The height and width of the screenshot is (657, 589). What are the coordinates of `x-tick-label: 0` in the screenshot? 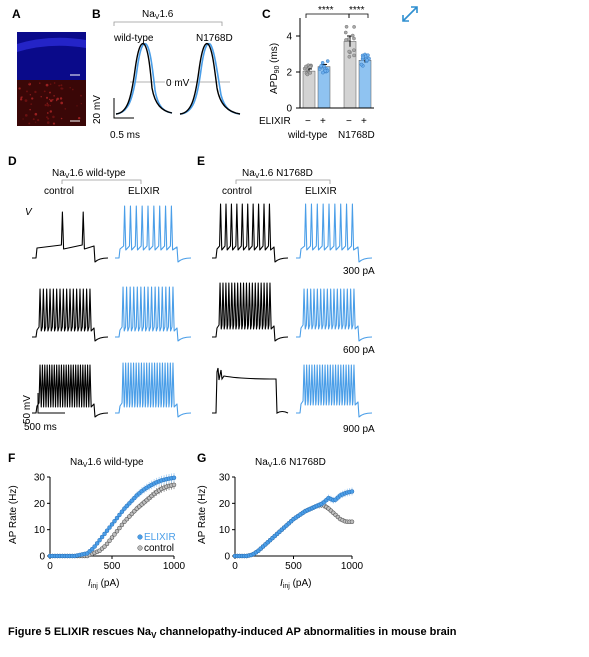 It's located at (235, 566).